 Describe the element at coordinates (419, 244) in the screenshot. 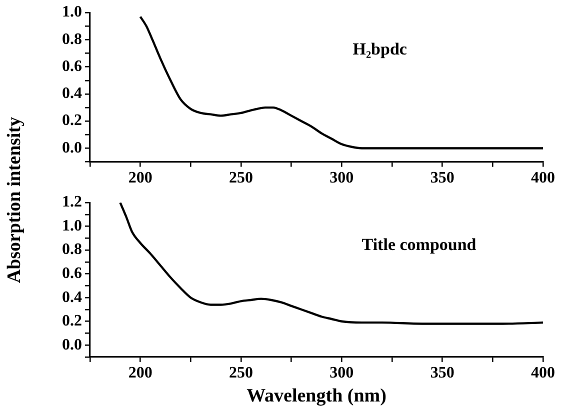

I see `annotation: Title compound` at that location.